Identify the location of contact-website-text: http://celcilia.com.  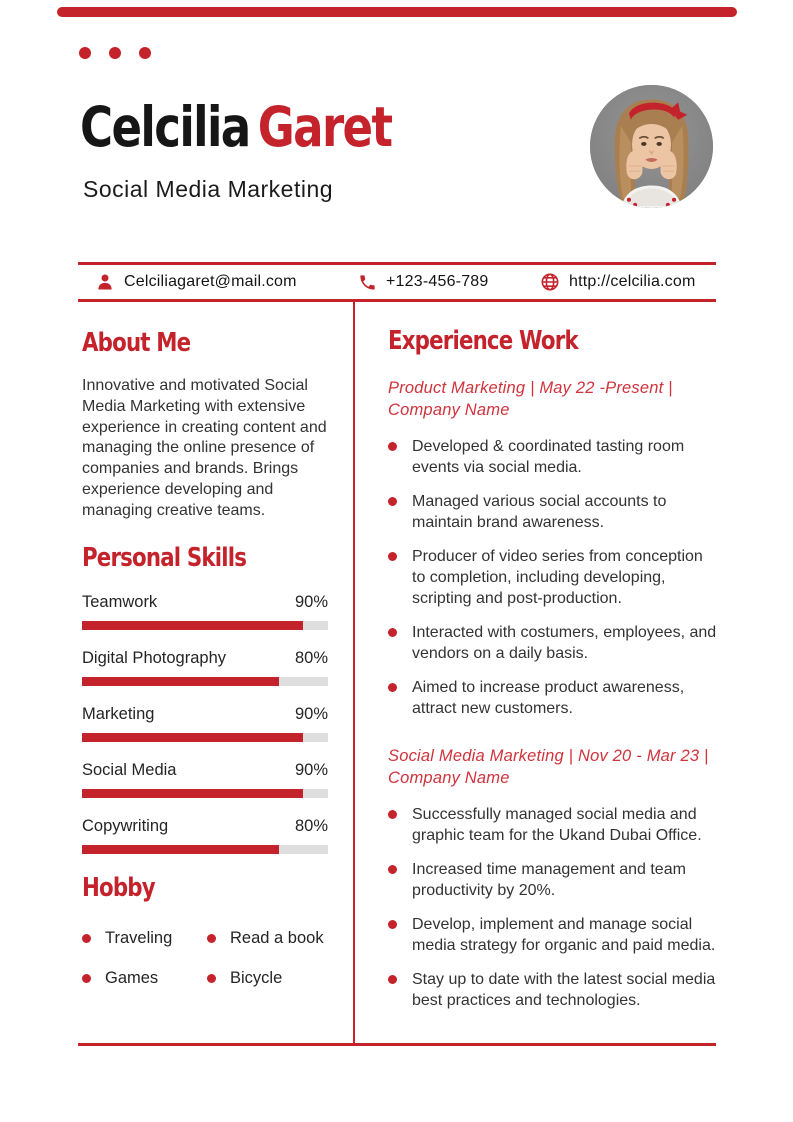
(632, 281).